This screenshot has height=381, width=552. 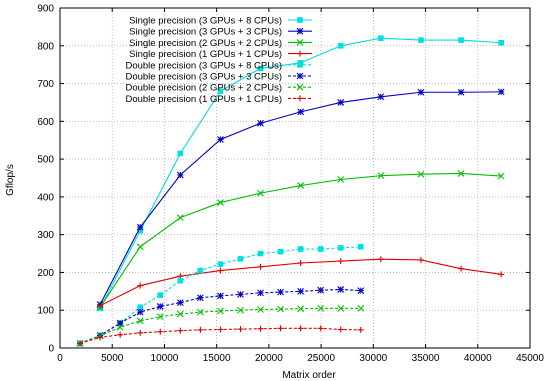 What do you see at coordinates (203, 99) in the screenshot?
I see `legend-label: Double precision (1 GPUs + 1 CPUs)` at bounding box center [203, 99].